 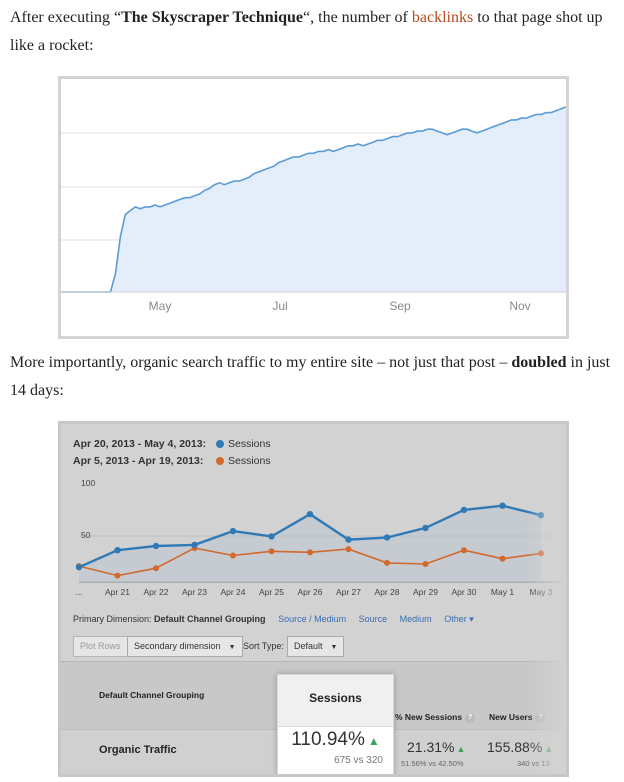 I want to click on x-date-label: Apr 29, so click(x=425, y=592).